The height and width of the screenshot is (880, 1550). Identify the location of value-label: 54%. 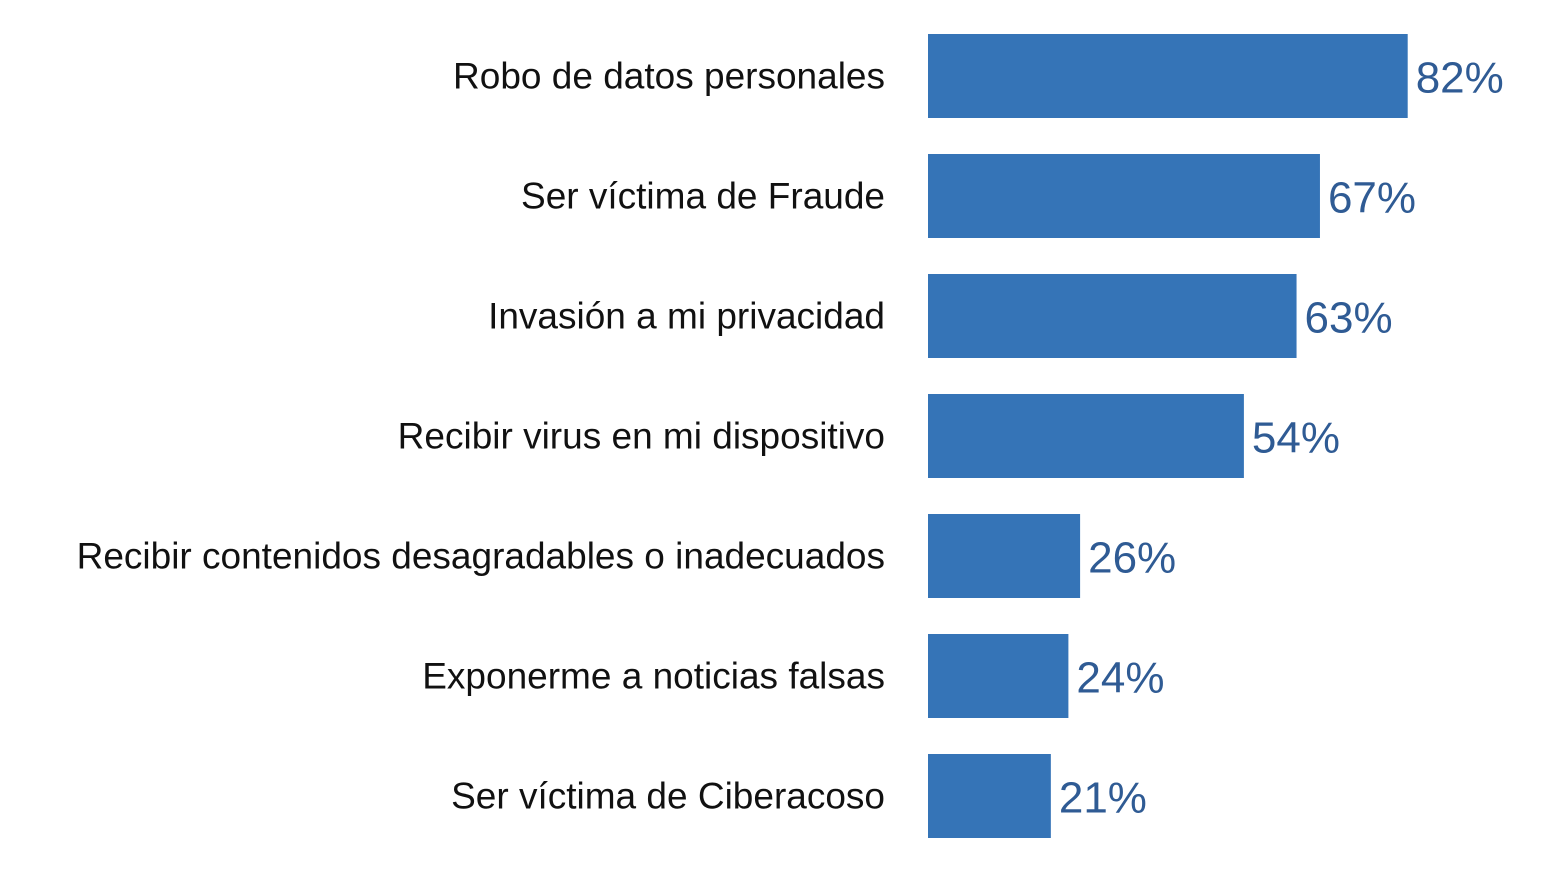
(1296, 438).